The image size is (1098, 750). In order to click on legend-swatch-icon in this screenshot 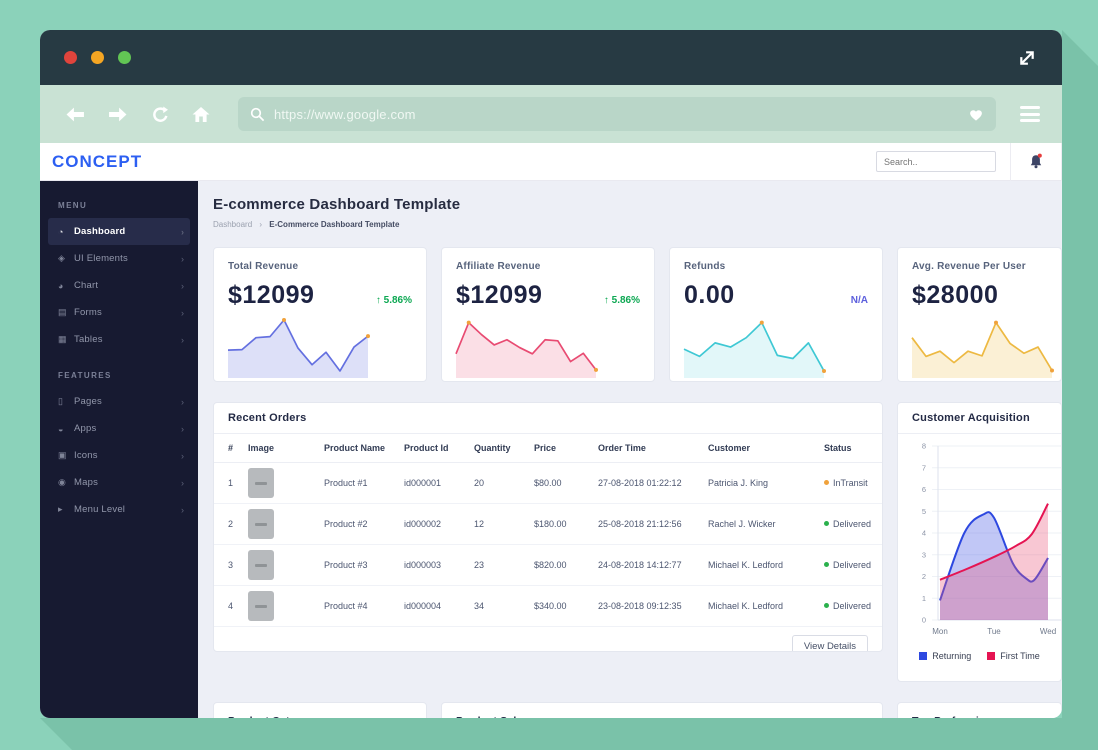, I will do `click(991, 656)`.